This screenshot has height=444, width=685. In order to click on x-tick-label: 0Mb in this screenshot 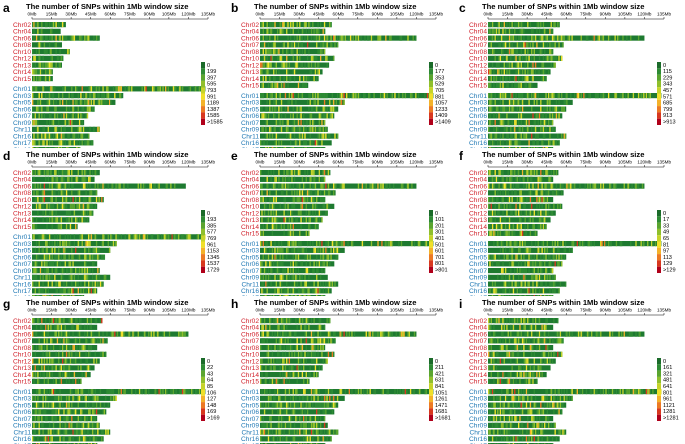, I will do `click(488, 162)`.